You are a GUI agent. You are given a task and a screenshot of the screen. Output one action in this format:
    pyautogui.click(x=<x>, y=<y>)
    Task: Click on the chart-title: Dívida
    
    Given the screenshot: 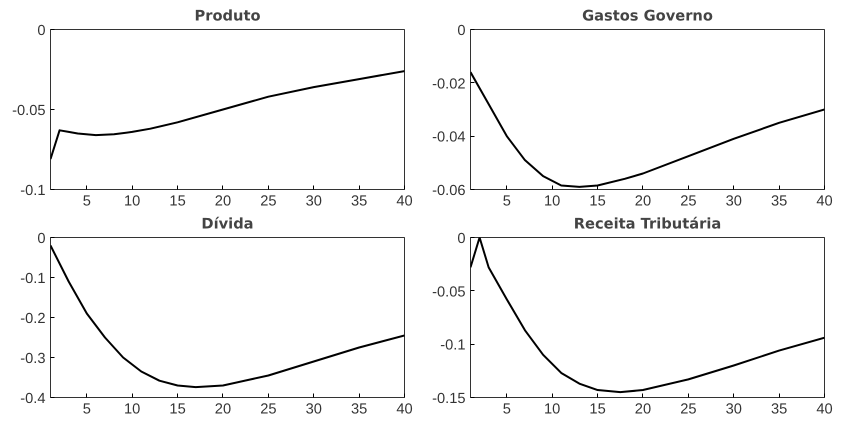 What is the action you would take?
    pyautogui.click(x=227, y=224)
    